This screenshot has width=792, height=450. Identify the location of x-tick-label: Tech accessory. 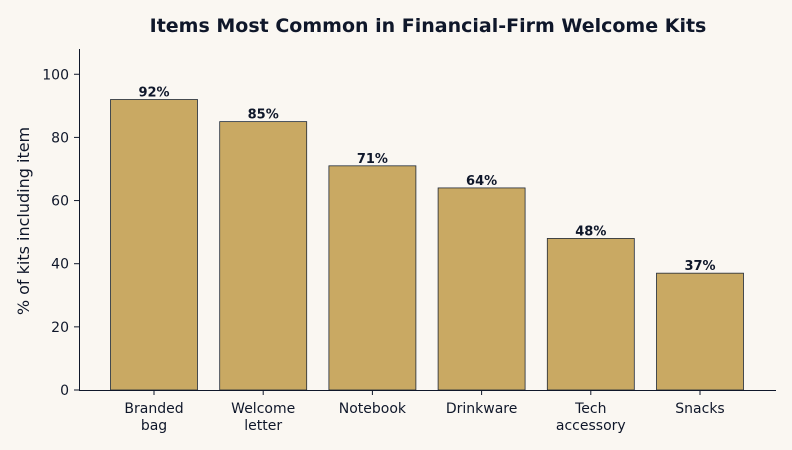
(591, 417).